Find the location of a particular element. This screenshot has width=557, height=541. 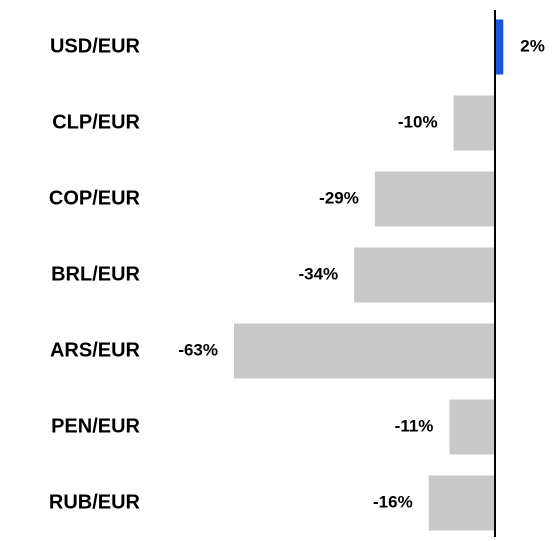

value-label: -10% is located at coordinates (418, 121).